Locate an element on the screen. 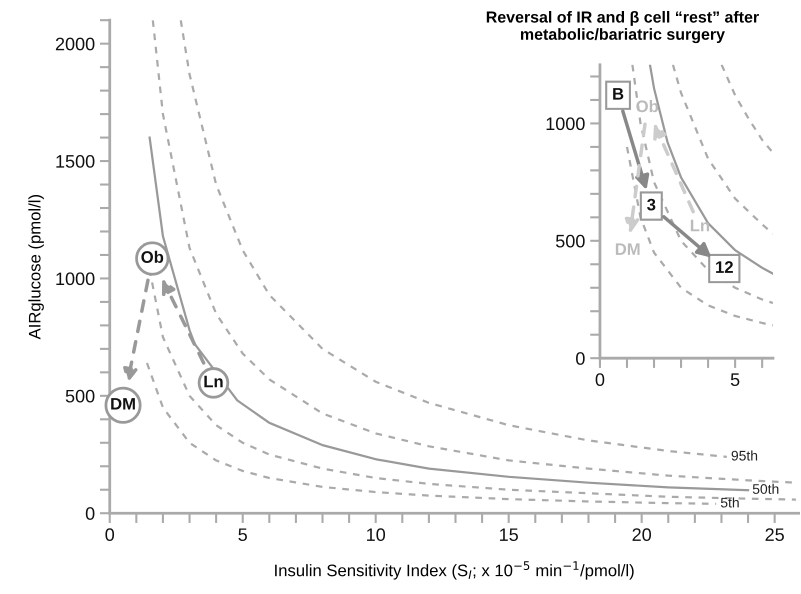  annotation: 12 is located at coordinates (724, 267).